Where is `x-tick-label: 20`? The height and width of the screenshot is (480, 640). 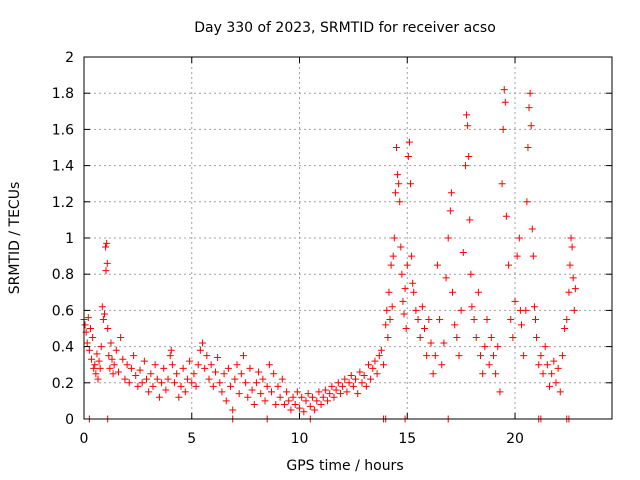 x-tick-label: 20 is located at coordinates (515, 439).